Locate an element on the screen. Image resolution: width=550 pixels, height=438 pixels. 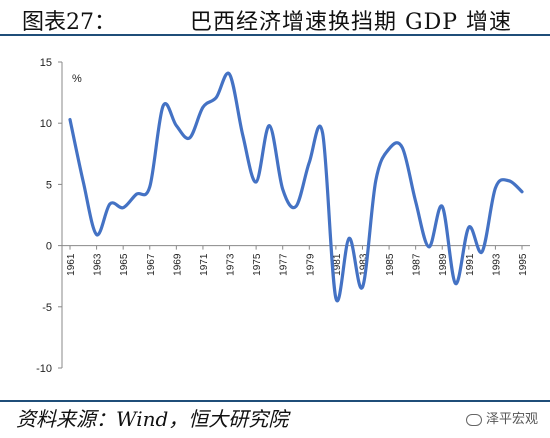
y-tick-label: -5 is located at coordinates (47, 308).